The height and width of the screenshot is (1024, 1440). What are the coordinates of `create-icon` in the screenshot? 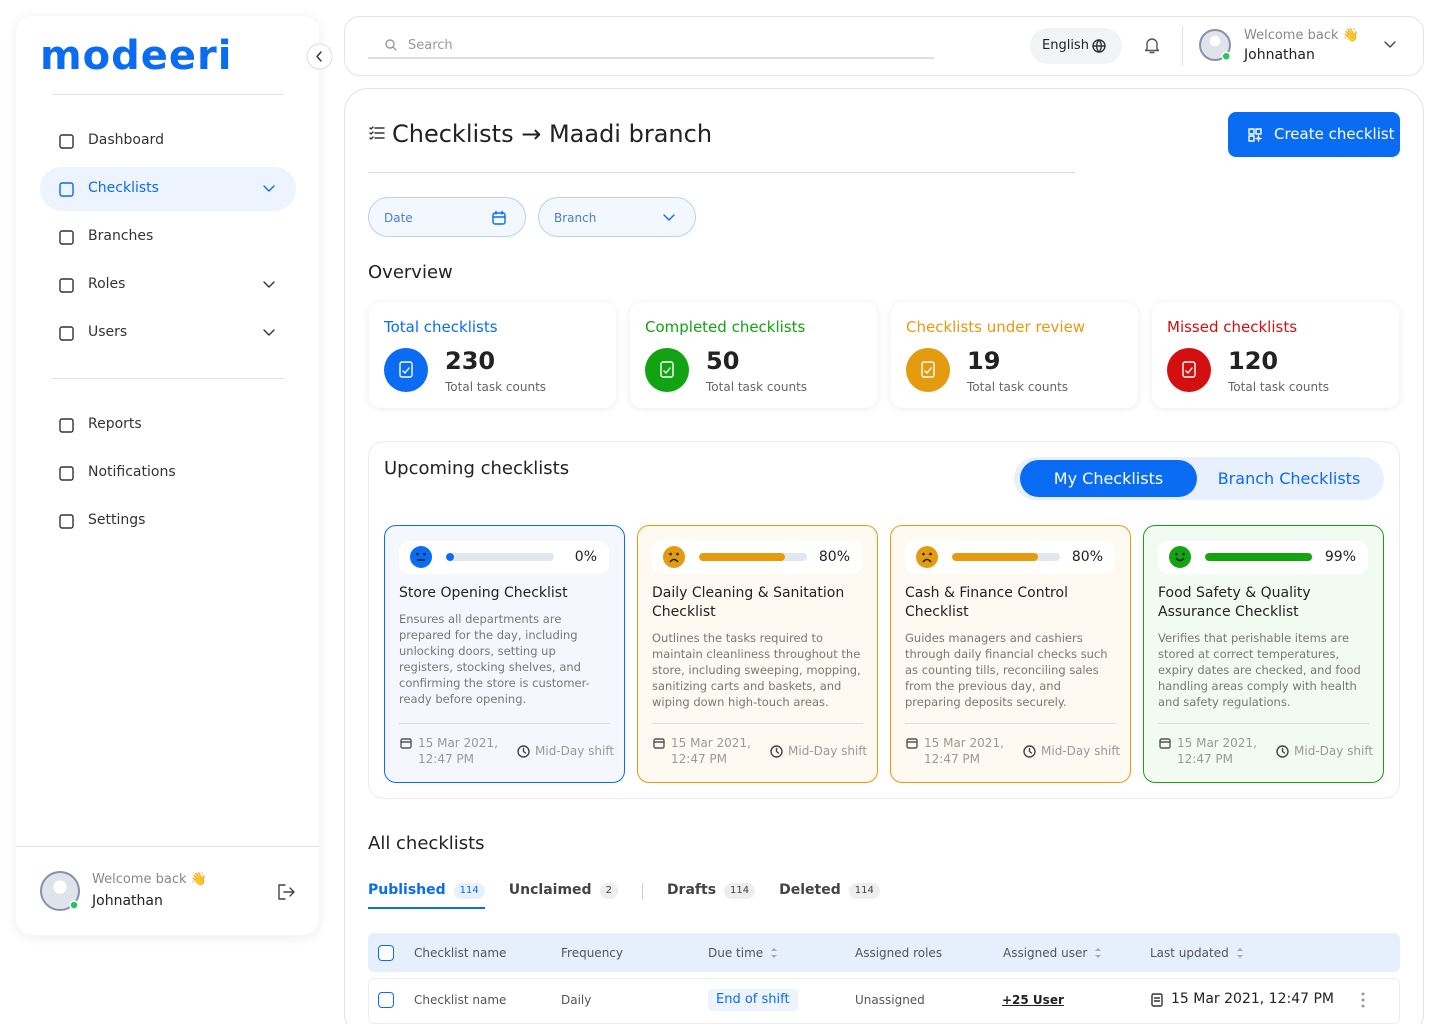 It's located at (1255, 135).